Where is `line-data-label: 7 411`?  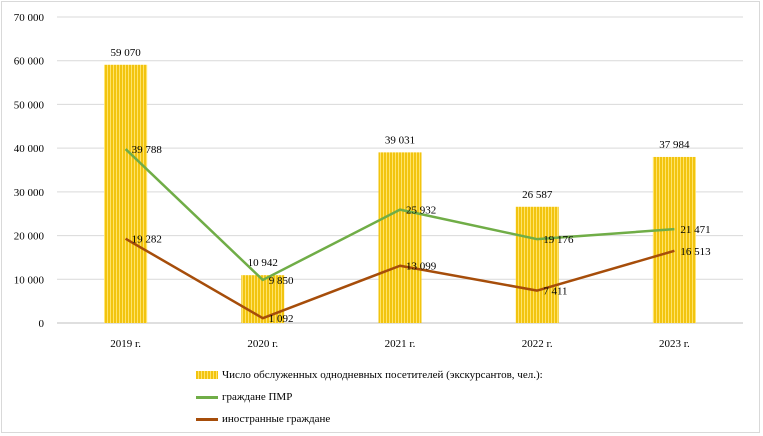 line-data-label: 7 411 is located at coordinates (555, 292).